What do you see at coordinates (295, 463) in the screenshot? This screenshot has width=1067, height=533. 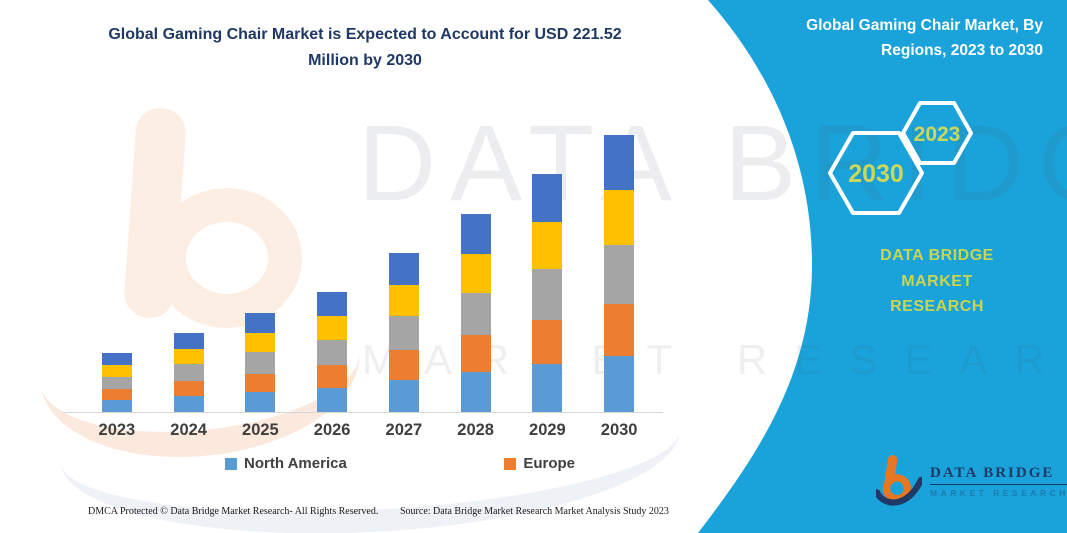 I see `legend-label: North America` at bounding box center [295, 463].